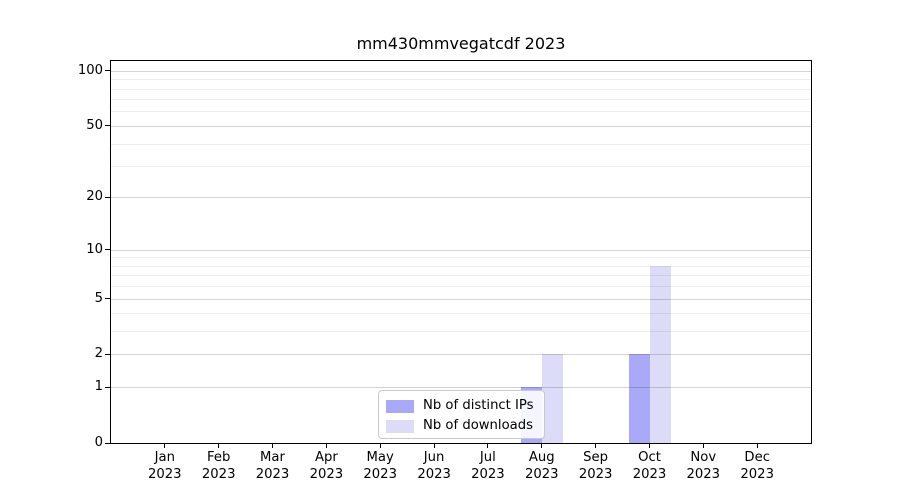 This screenshot has height=500, width=900. Describe the element at coordinates (219, 446) in the screenshot. I see `x-axis-tick-feb` at that location.